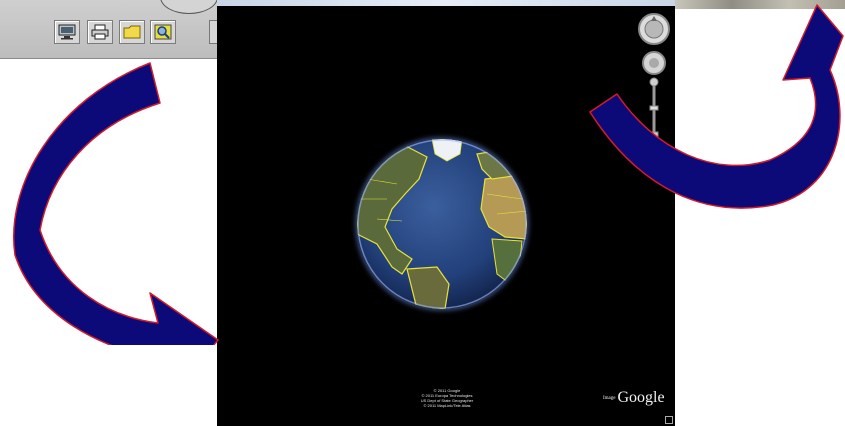  Describe the element at coordinates (442, 224) in the screenshot. I see `earth-globe` at that location.